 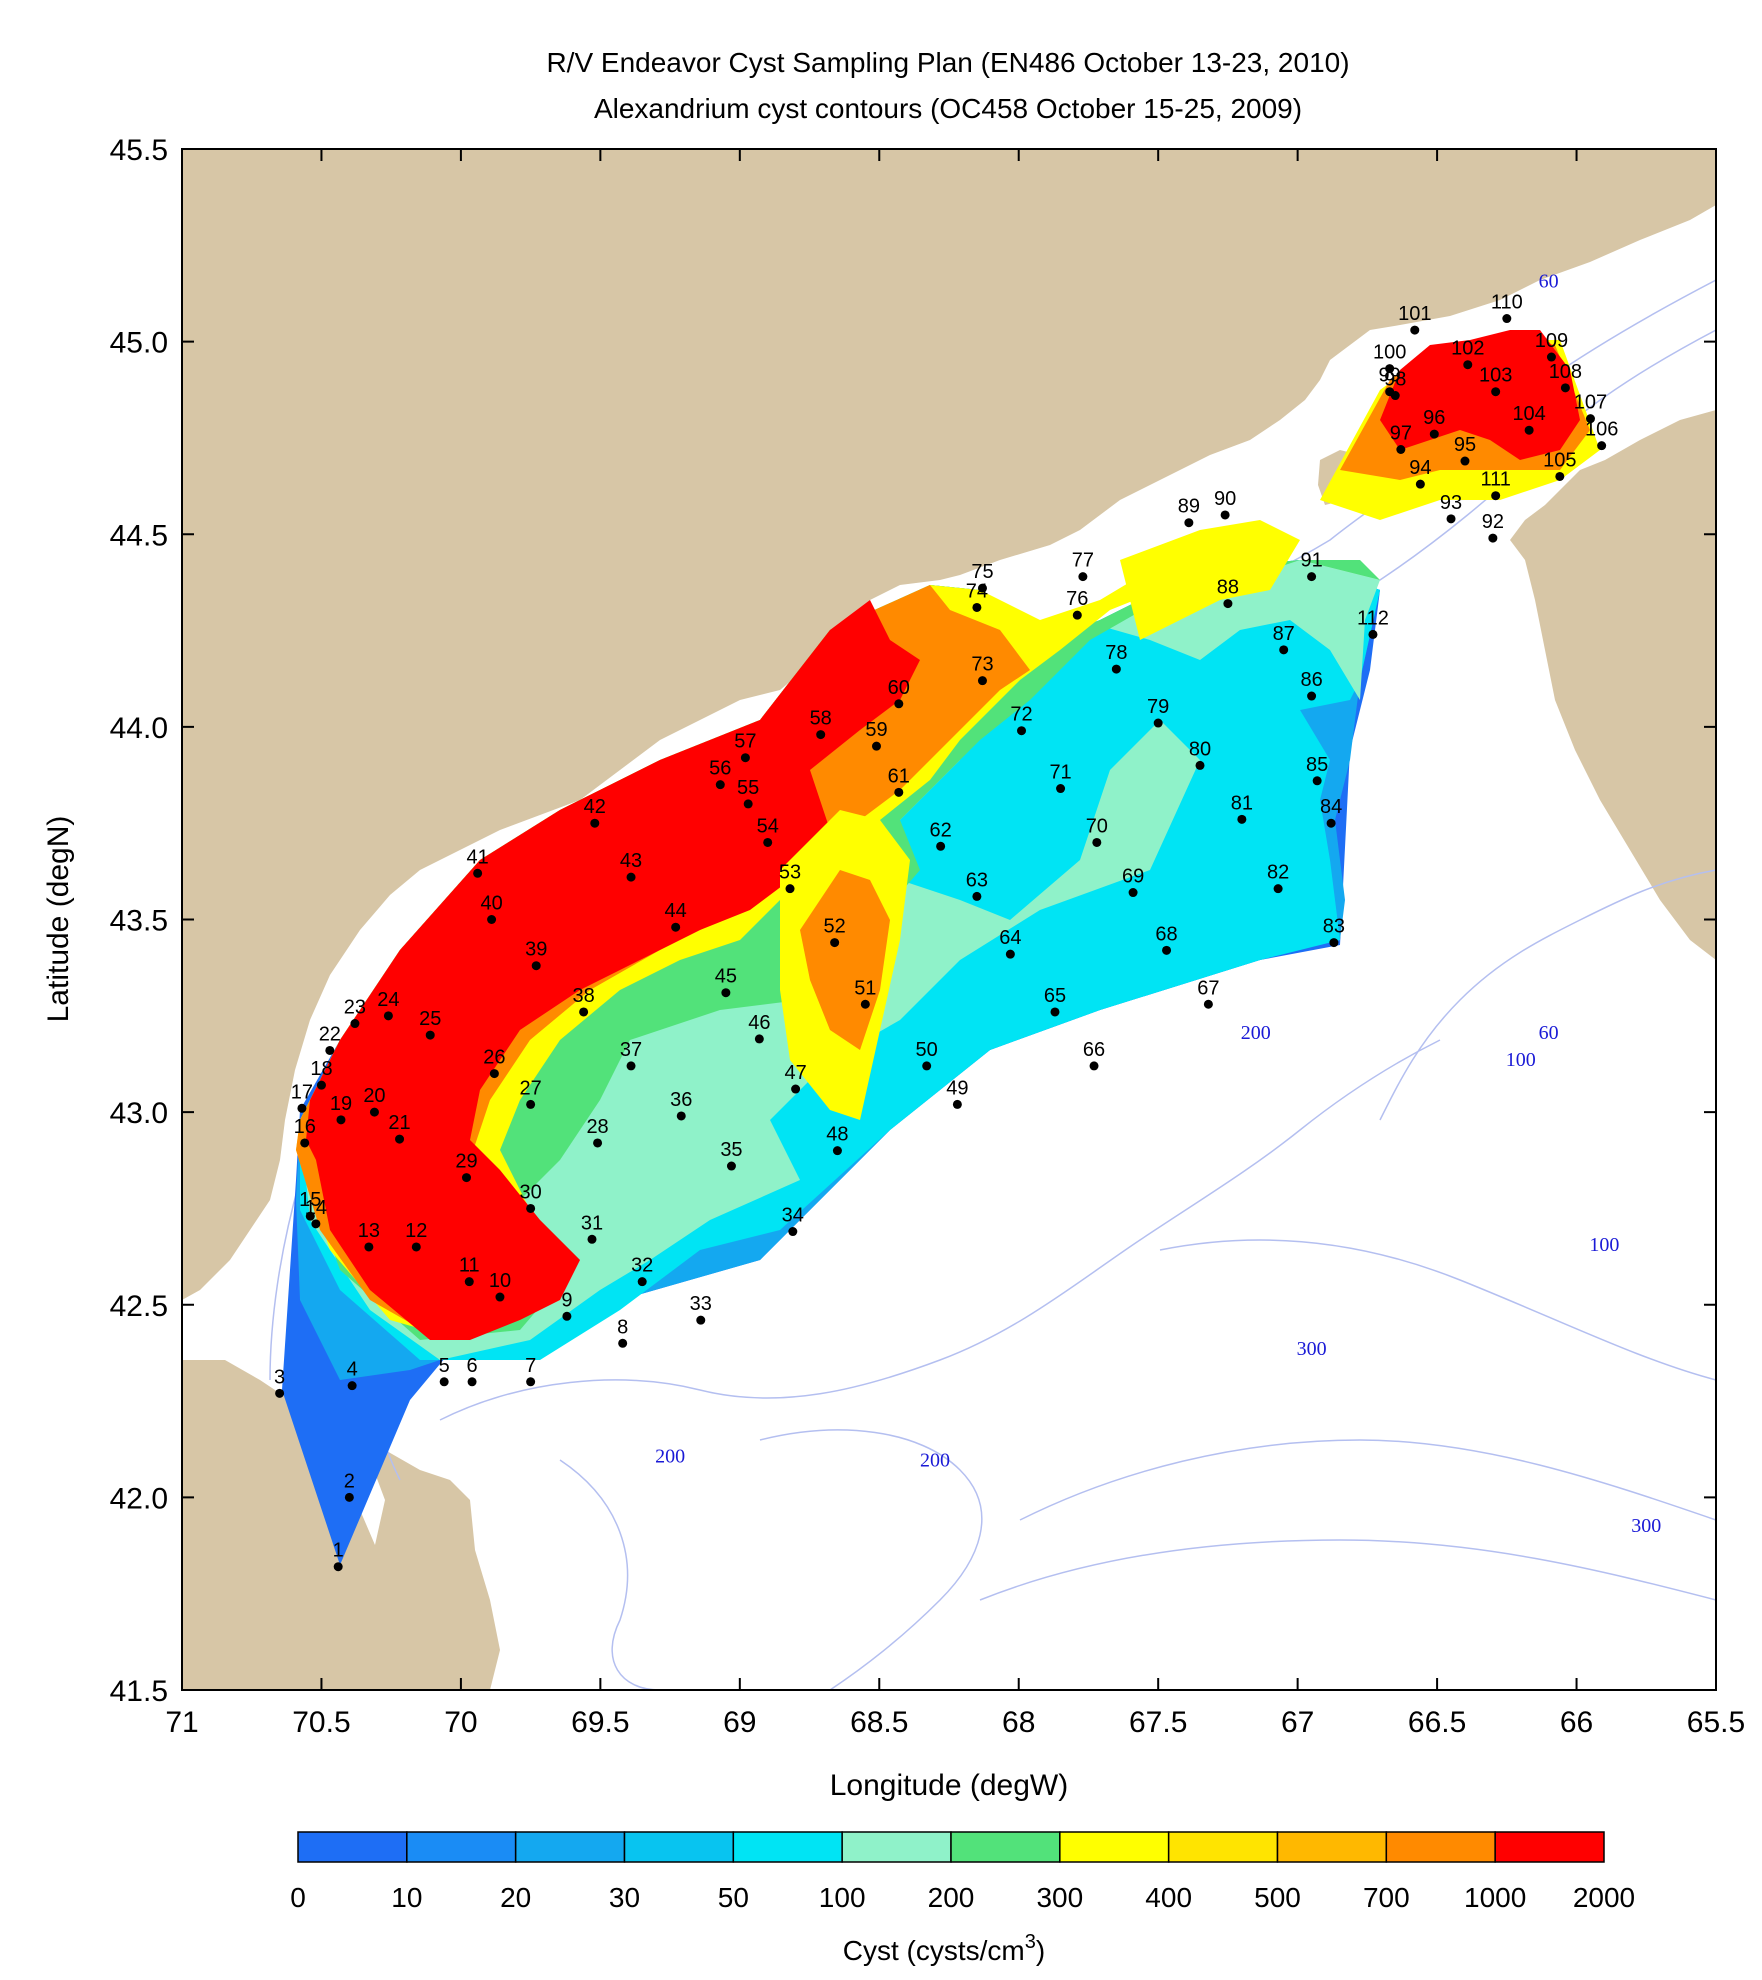 What do you see at coordinates (349, 1481) in the screenshot?
I see `station-label: 2` at bounding box center [349, 1481].